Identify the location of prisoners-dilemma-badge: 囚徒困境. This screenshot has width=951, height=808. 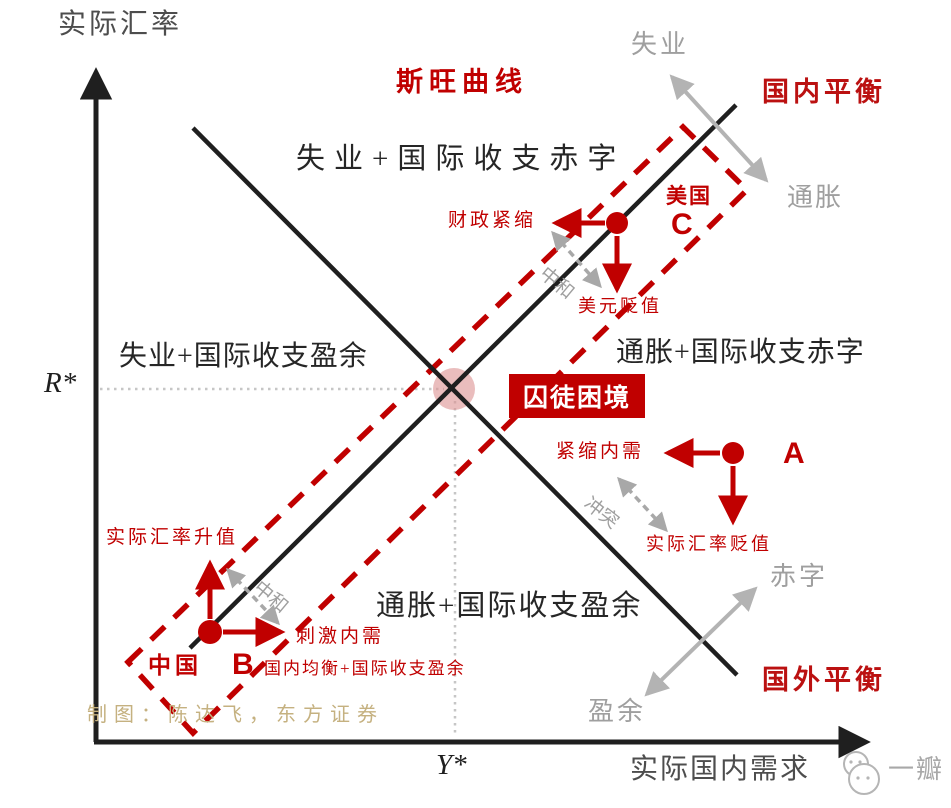
(577, 396).